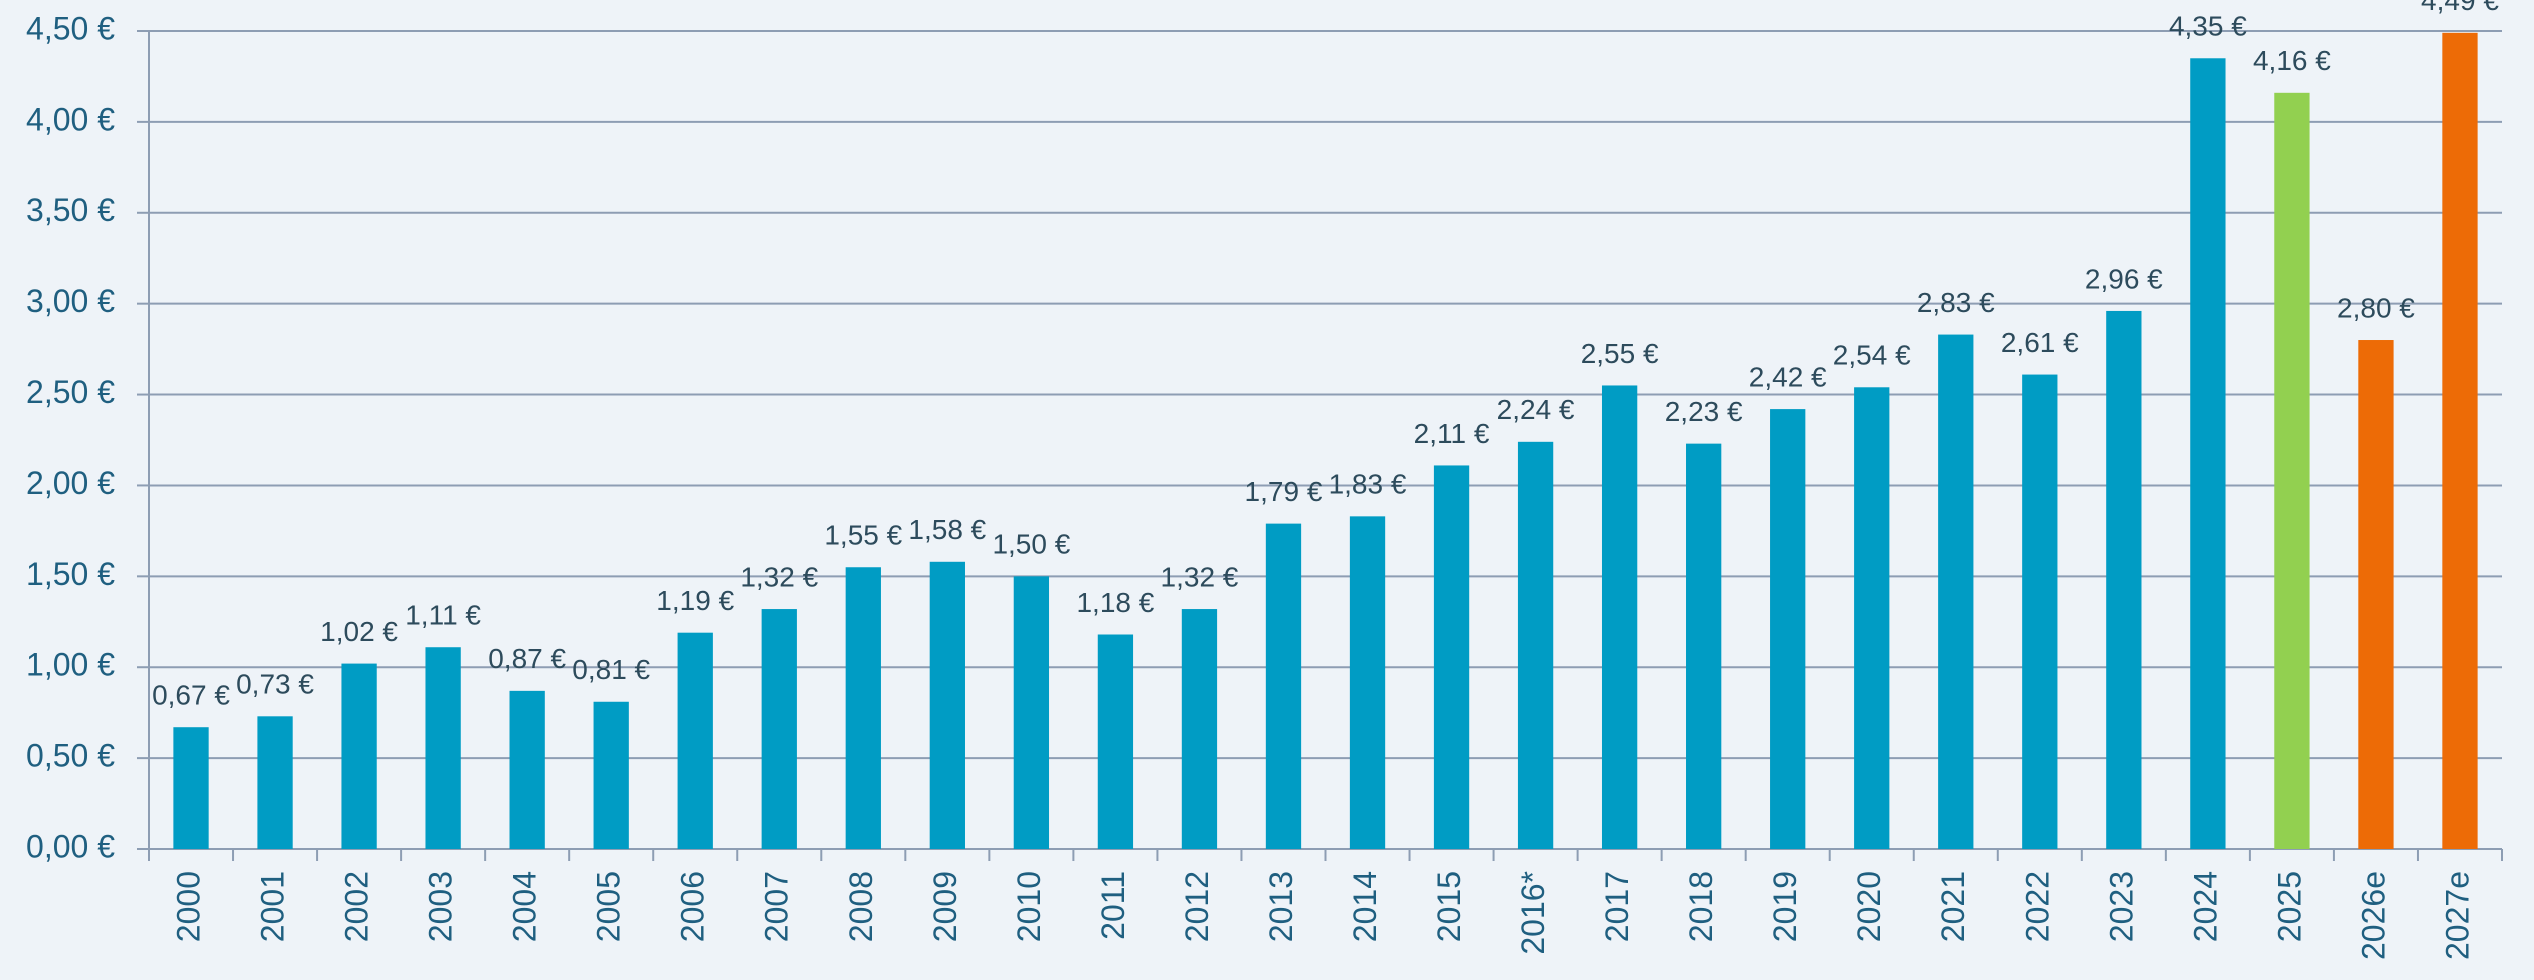  What do you see at coordinates (1785, 906) in the screenshot?
I see `x-tick-label: 2019` at bounding box center [1785, 906].